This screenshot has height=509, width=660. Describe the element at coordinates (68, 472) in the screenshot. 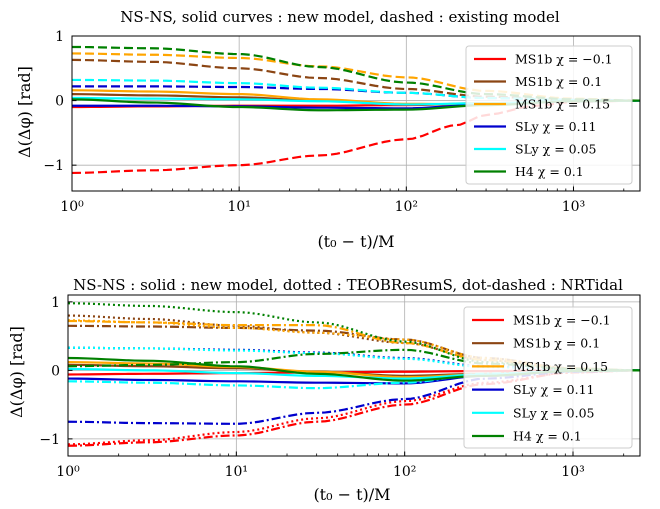

I see `bottom-x-tick-label: 10⁰` at that location.